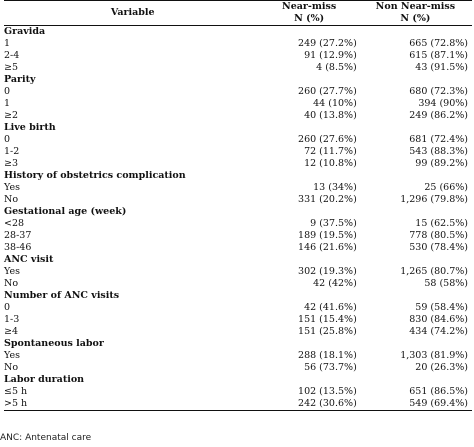 This screenshot has height=447, width=474. I want to click on non-near-miss-cell: 434 (74.2%), so click(438, 331).